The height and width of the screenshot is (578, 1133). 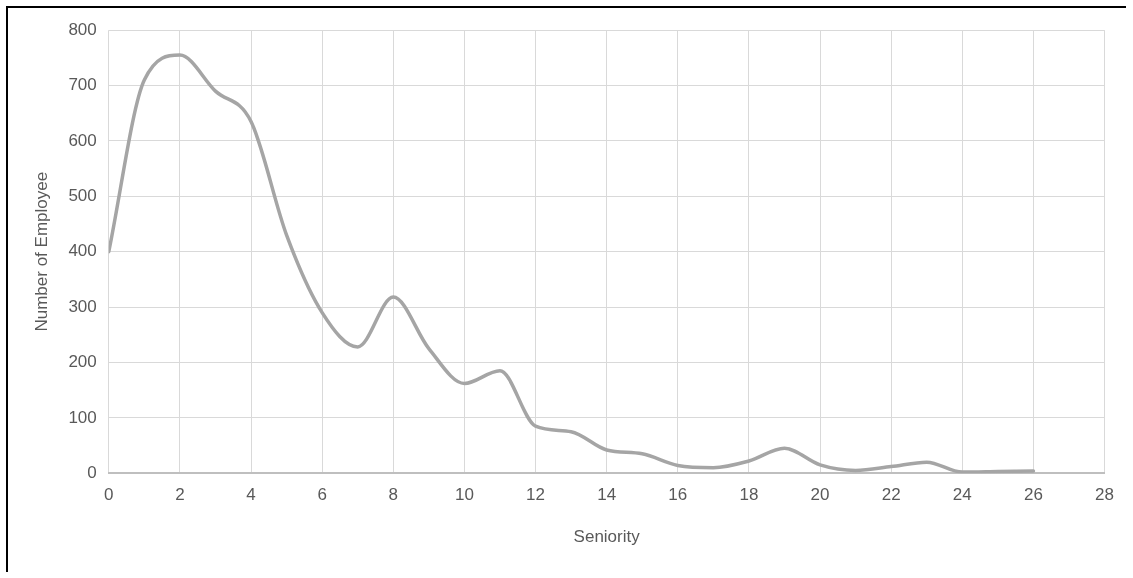 What do you see at coordinates (92, 472) in the screenshot?
I see `y-tick-label: 0` at bounding box center [92, 472].